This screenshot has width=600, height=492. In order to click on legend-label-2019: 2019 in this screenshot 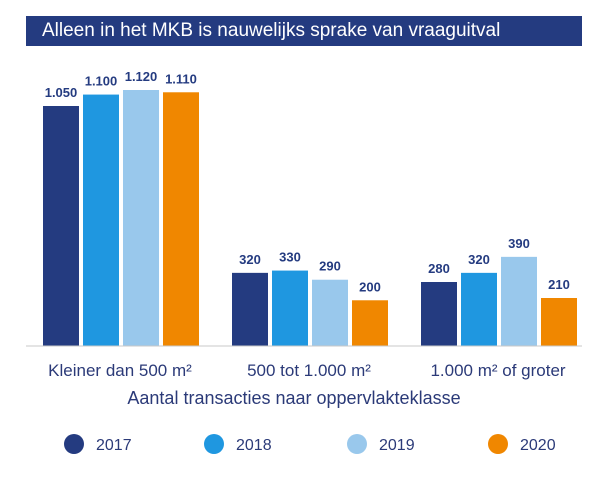, I will do `click(397, 445)`.